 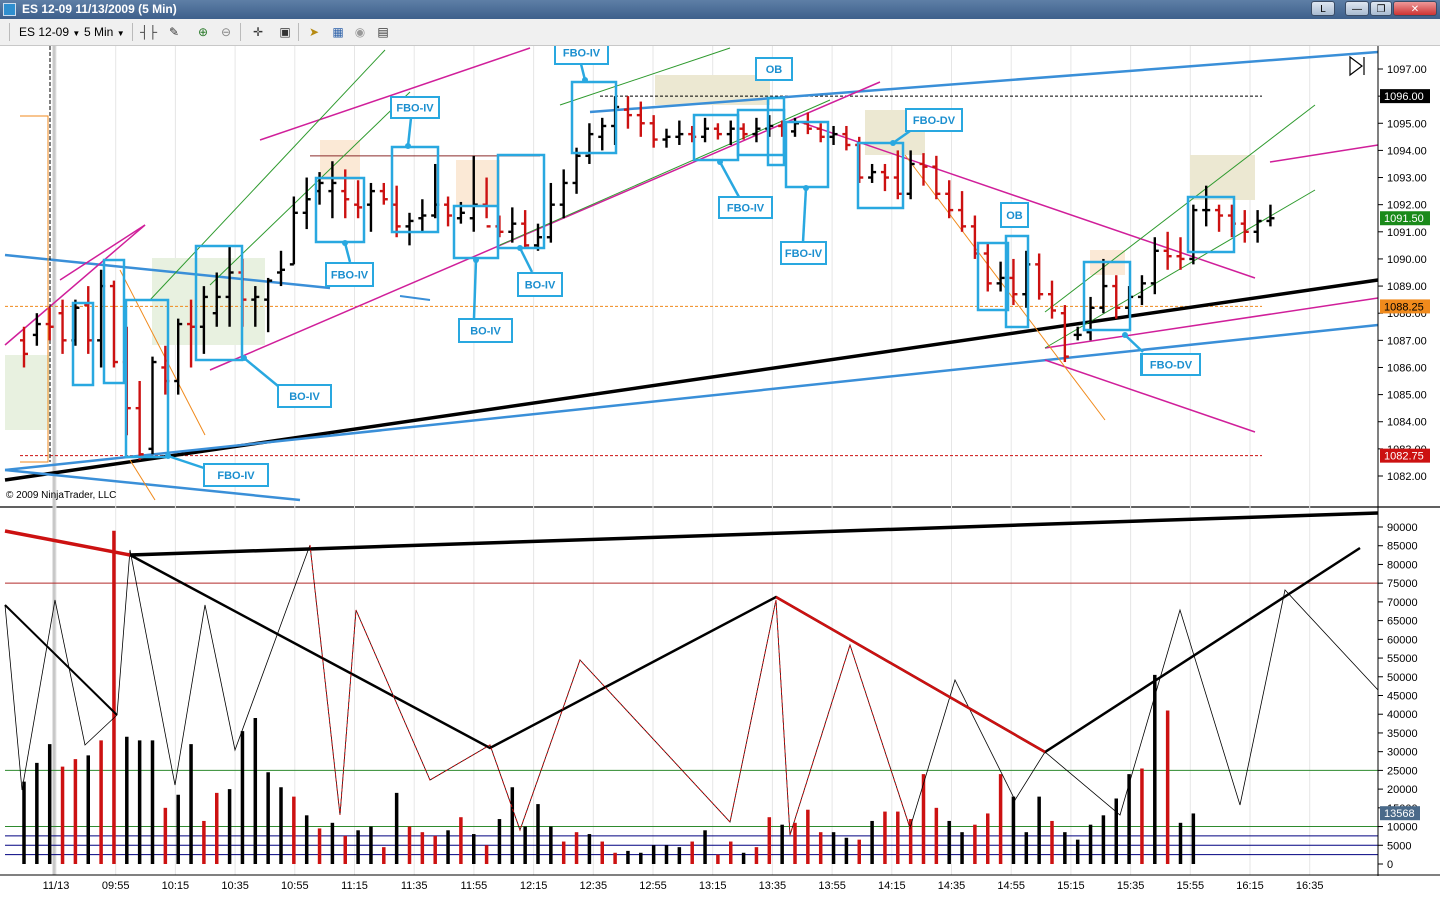 What do you see at coordinates (304, 396) in the screenshot?
I see `annotation-label: BO-IV` at bounding box center [304, 396].